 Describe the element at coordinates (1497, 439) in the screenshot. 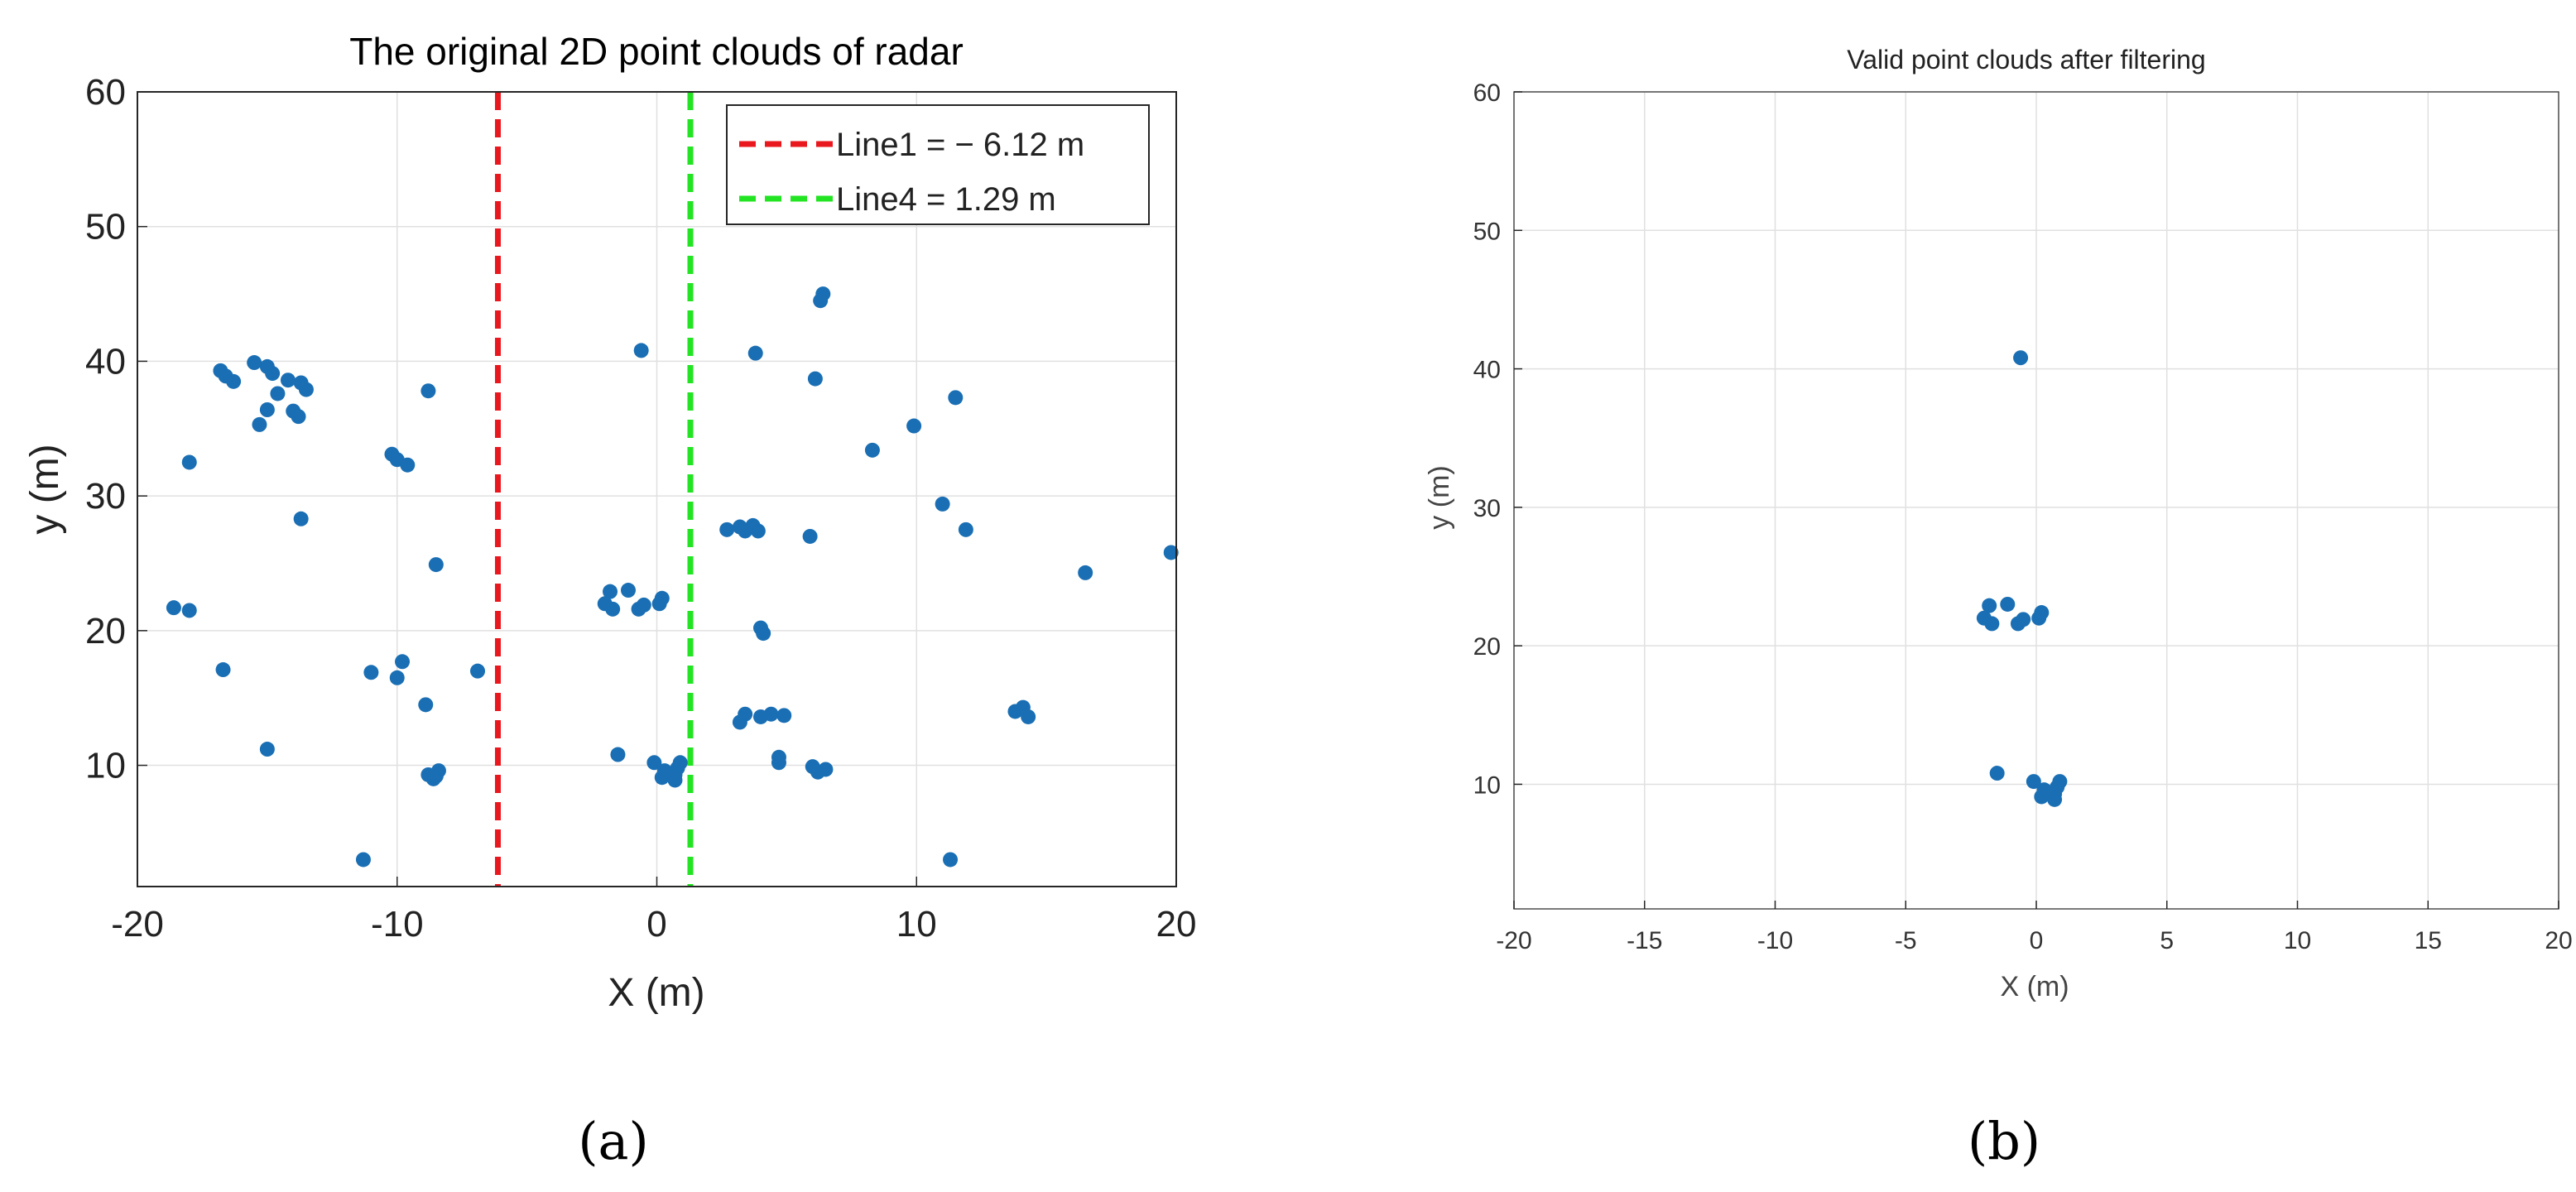

I see `chart-b-y-ticks: 10 20 30 40 50 60` at that location.